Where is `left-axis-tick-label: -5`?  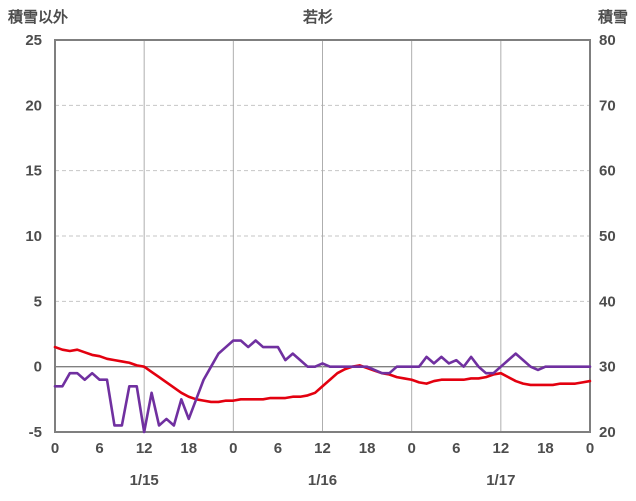
left-axis-tick-label: -5 is located at coordinates (35, 432).